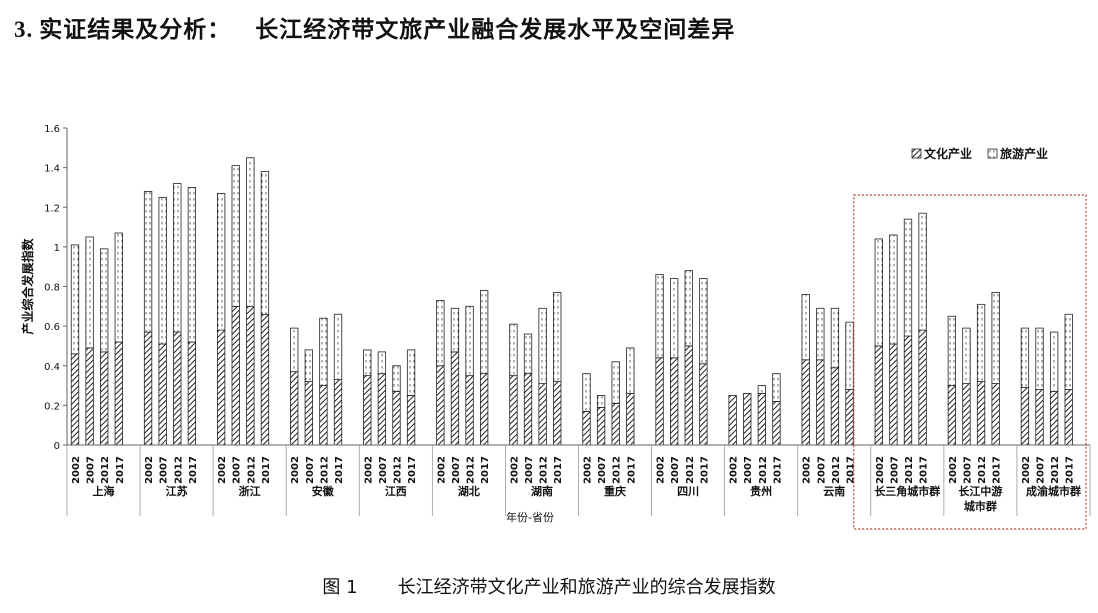 The image size is (1098, 613). I want to click on y-tick-label: 0, so click(57, 446).